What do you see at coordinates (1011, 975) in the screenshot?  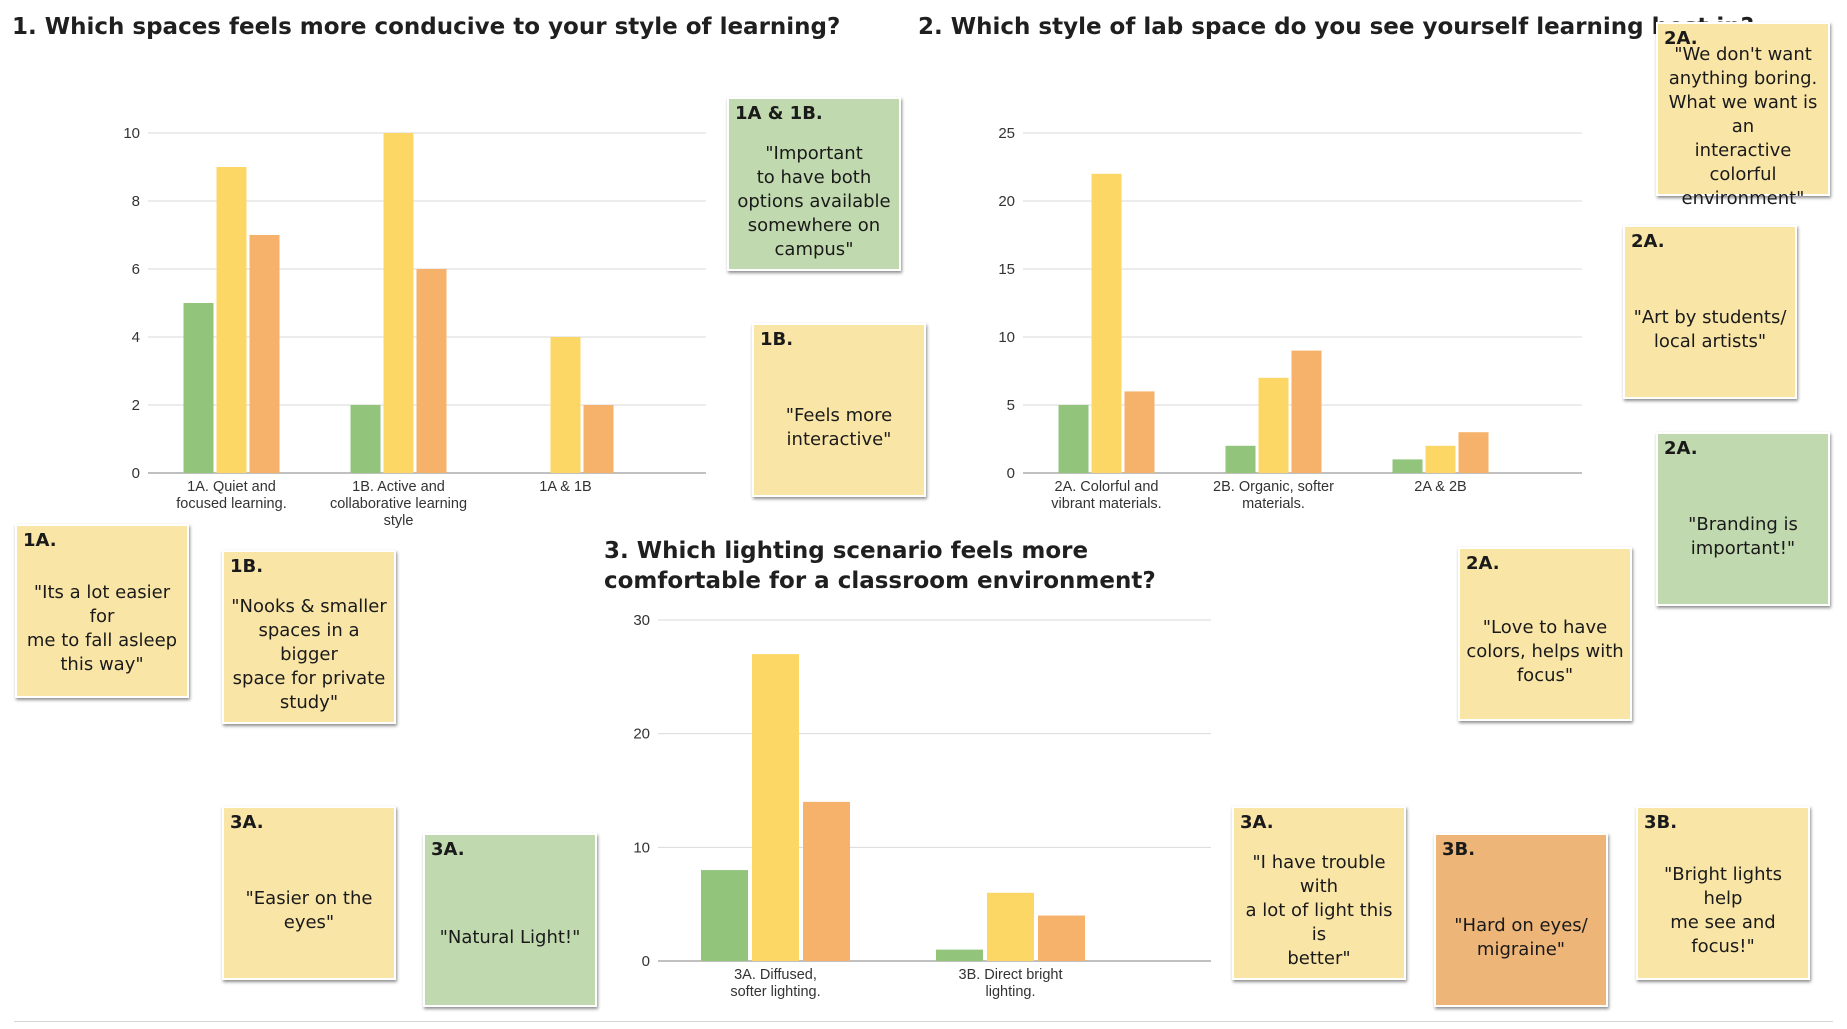 I see `x-tick-label: 3B. Direct bright` at bounding box center [1011, 975].